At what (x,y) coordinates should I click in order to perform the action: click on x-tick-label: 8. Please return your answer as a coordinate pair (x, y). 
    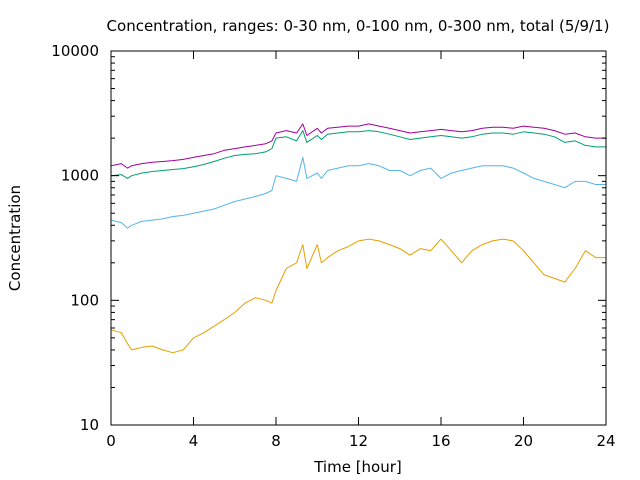
    Looking at the image, I should click on (276, 441).